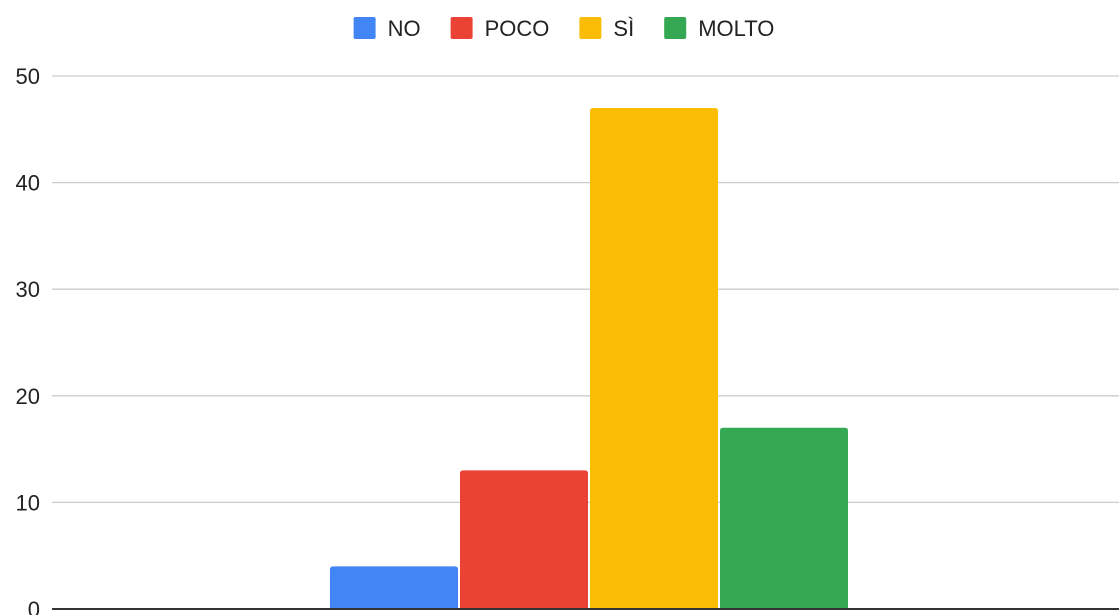 This screenshot has width=1119, height=615. I want to click on legend-label: NO, so click(404, 28).